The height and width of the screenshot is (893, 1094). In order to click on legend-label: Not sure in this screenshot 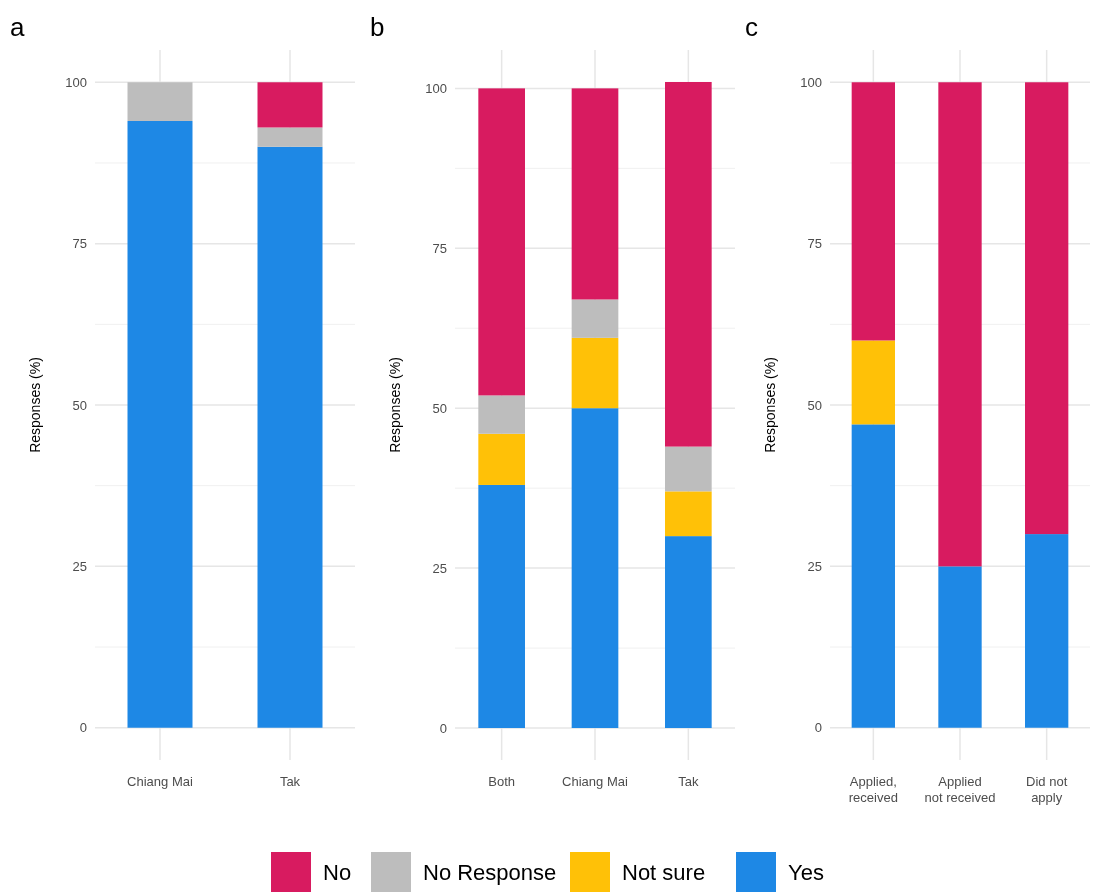, I will do `click(664, 872)`.